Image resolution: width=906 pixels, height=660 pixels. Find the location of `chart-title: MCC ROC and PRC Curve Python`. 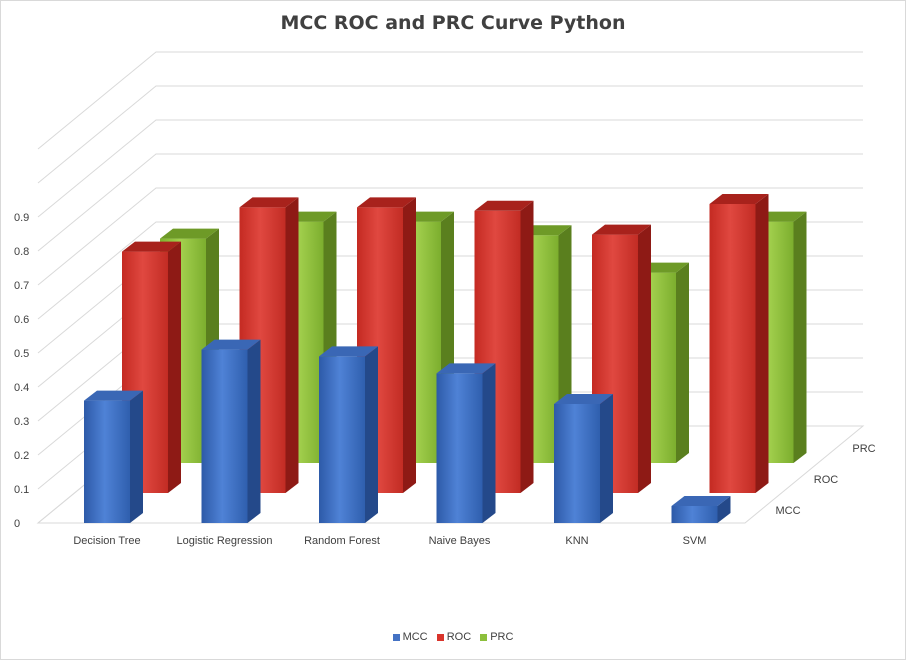

chart-title: MCC ROC and PRC Curve Python is located at coordinates (453, 23).